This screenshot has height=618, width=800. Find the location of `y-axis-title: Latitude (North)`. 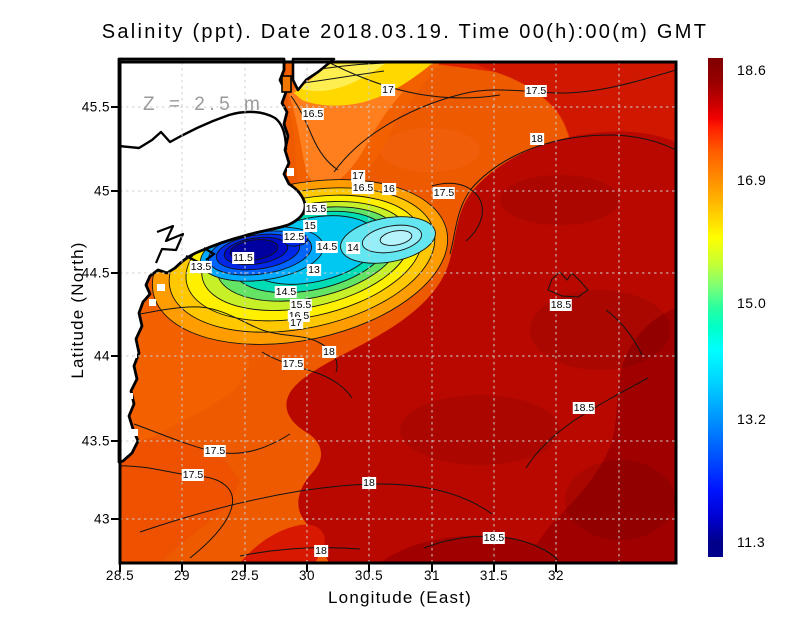

y-axis-title: Latitude (North) is located at coordinates (77, 310).